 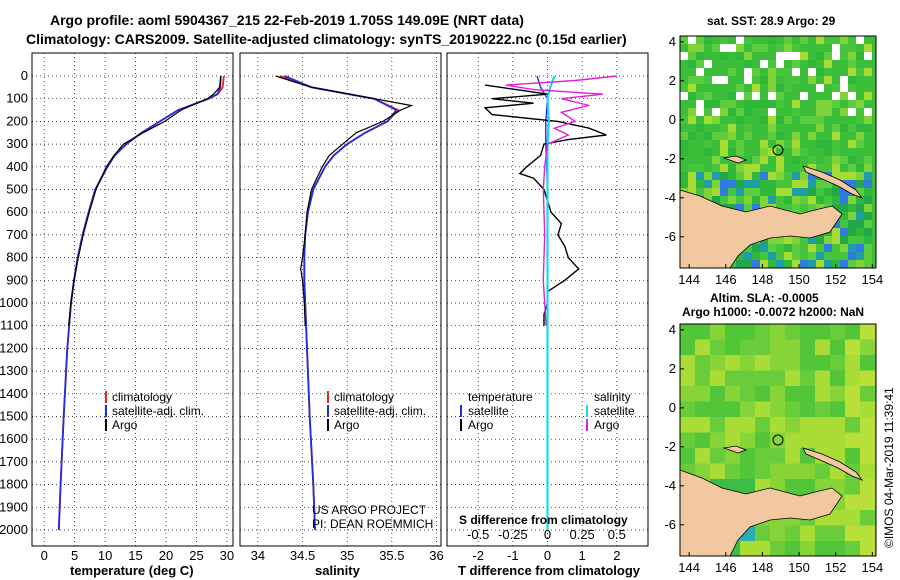 What do you see at coordinates (106, 397) in the screenshot?
I see `legend-swatch-climatology` at bounding box center [106, 397].